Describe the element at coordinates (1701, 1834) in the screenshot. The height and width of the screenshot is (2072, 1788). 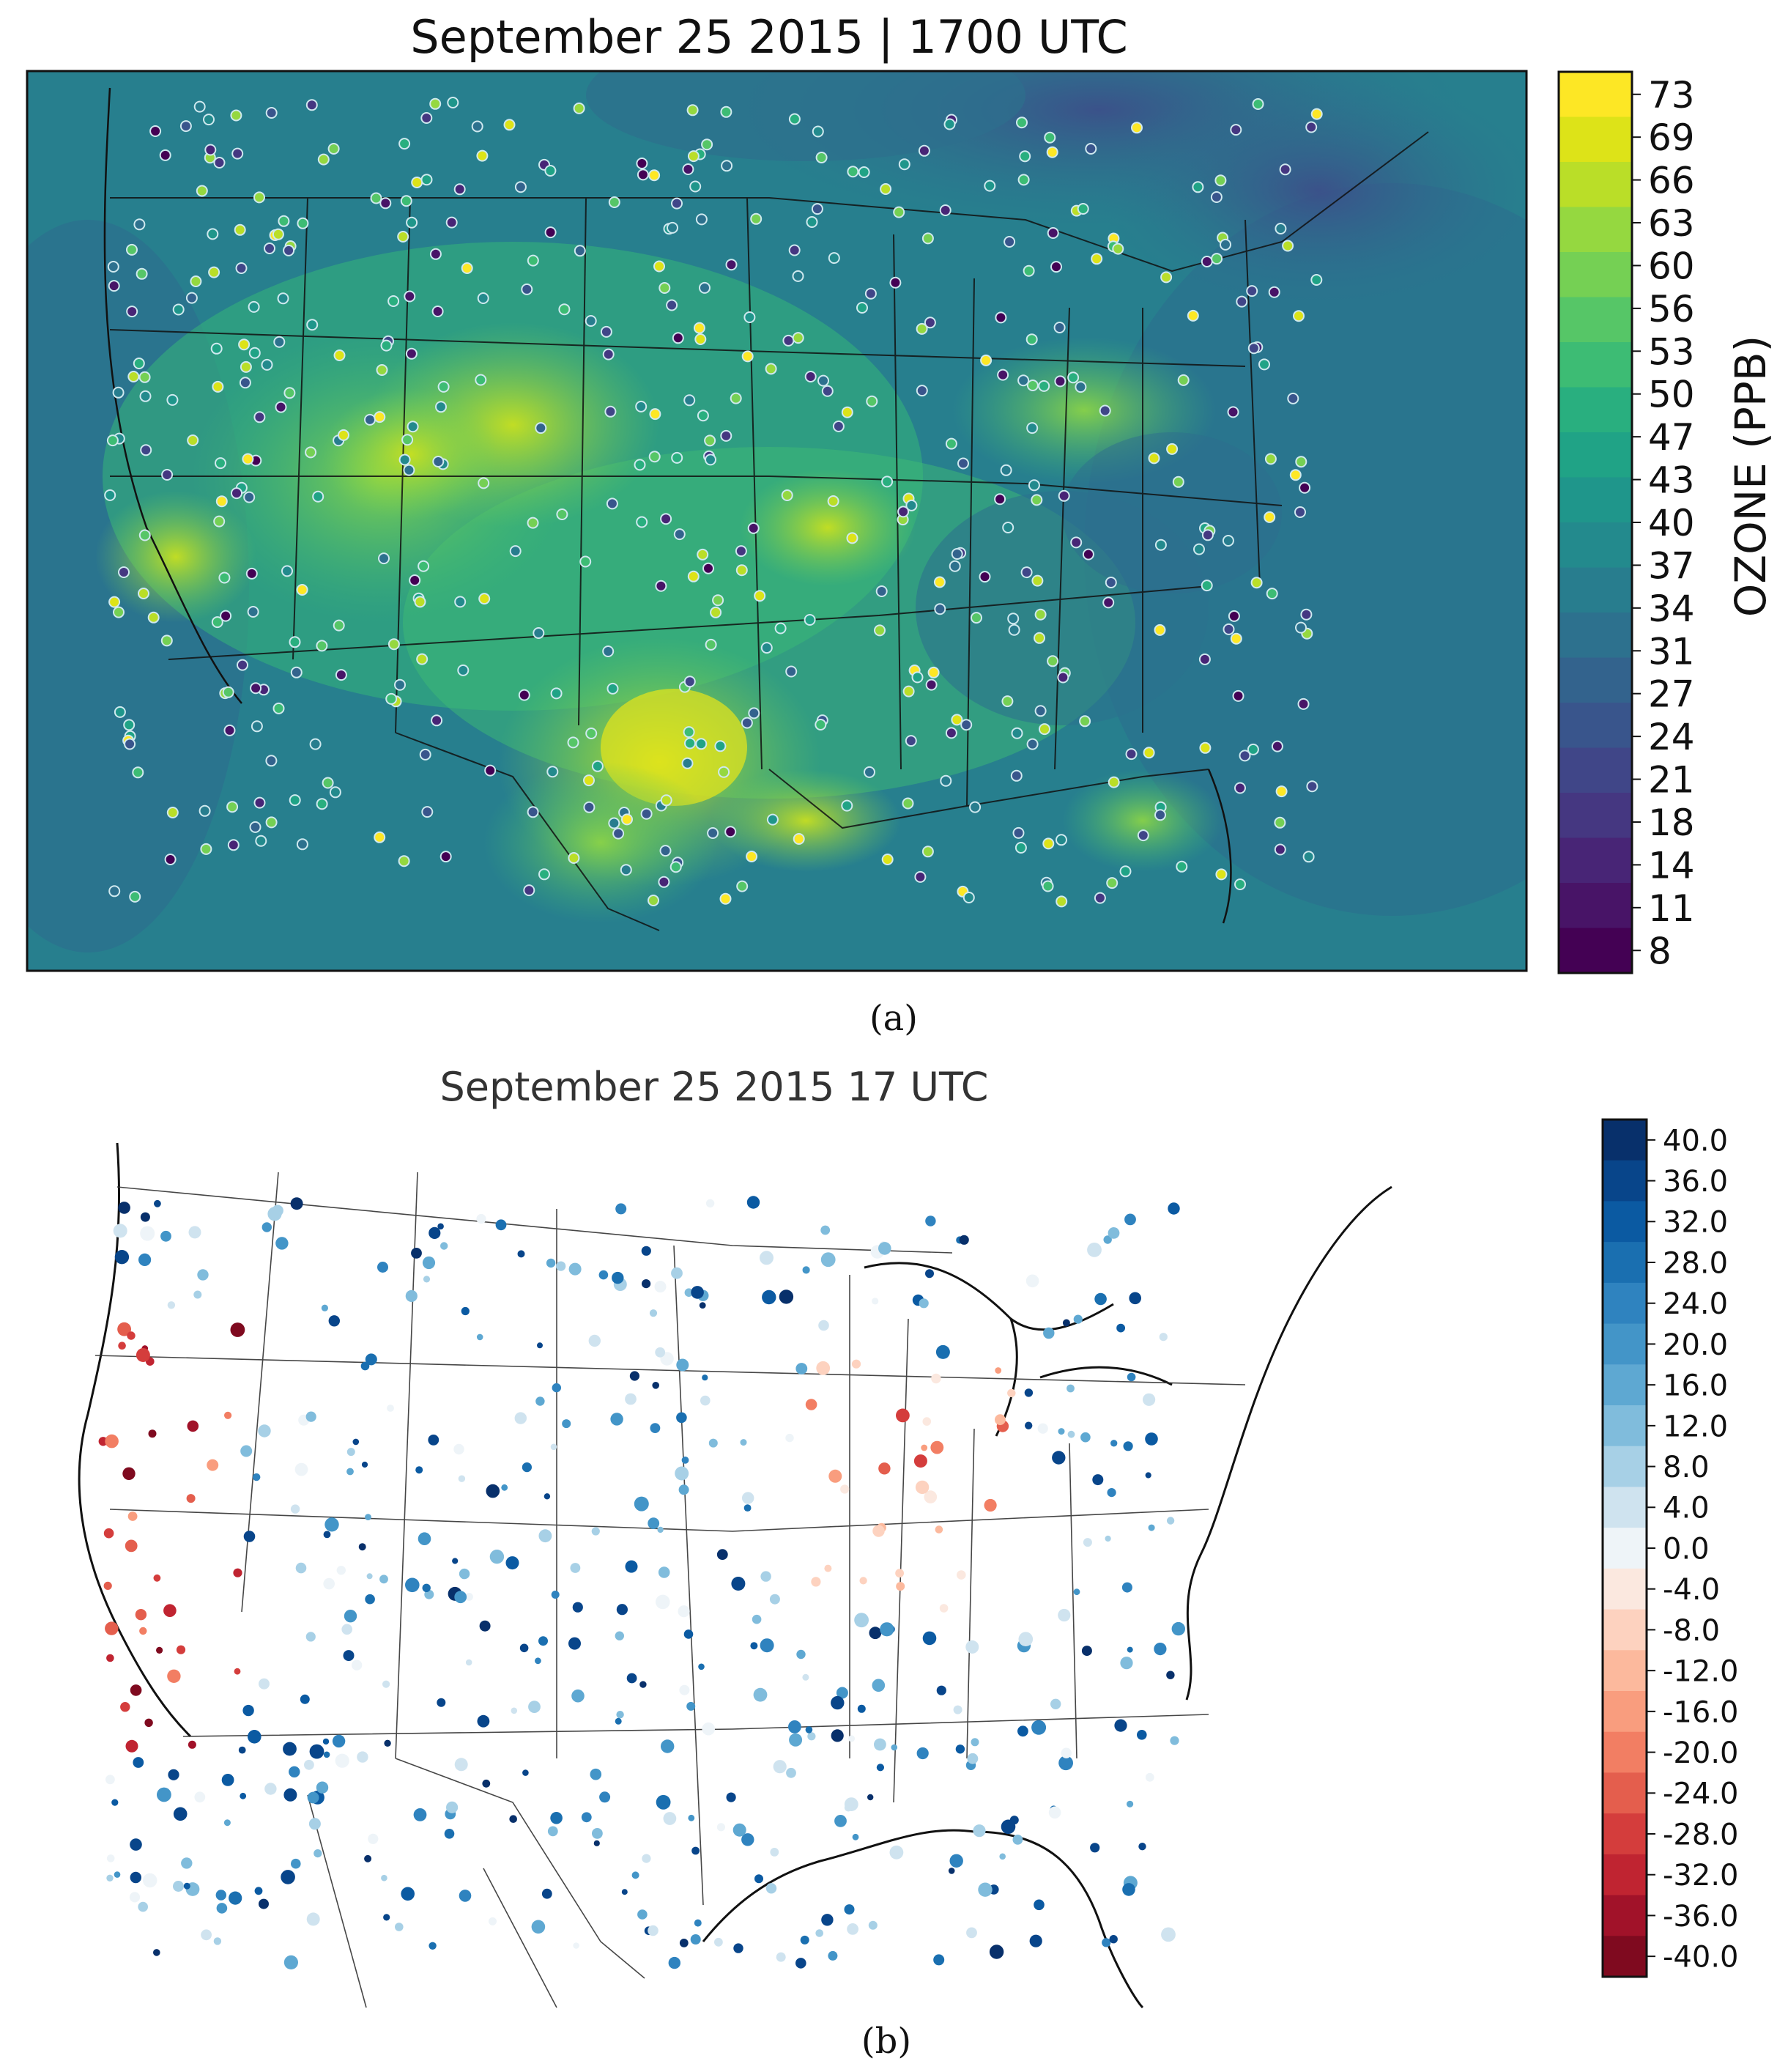
I see `panel-b-colorbar-tick-label: -28.0` at that location.